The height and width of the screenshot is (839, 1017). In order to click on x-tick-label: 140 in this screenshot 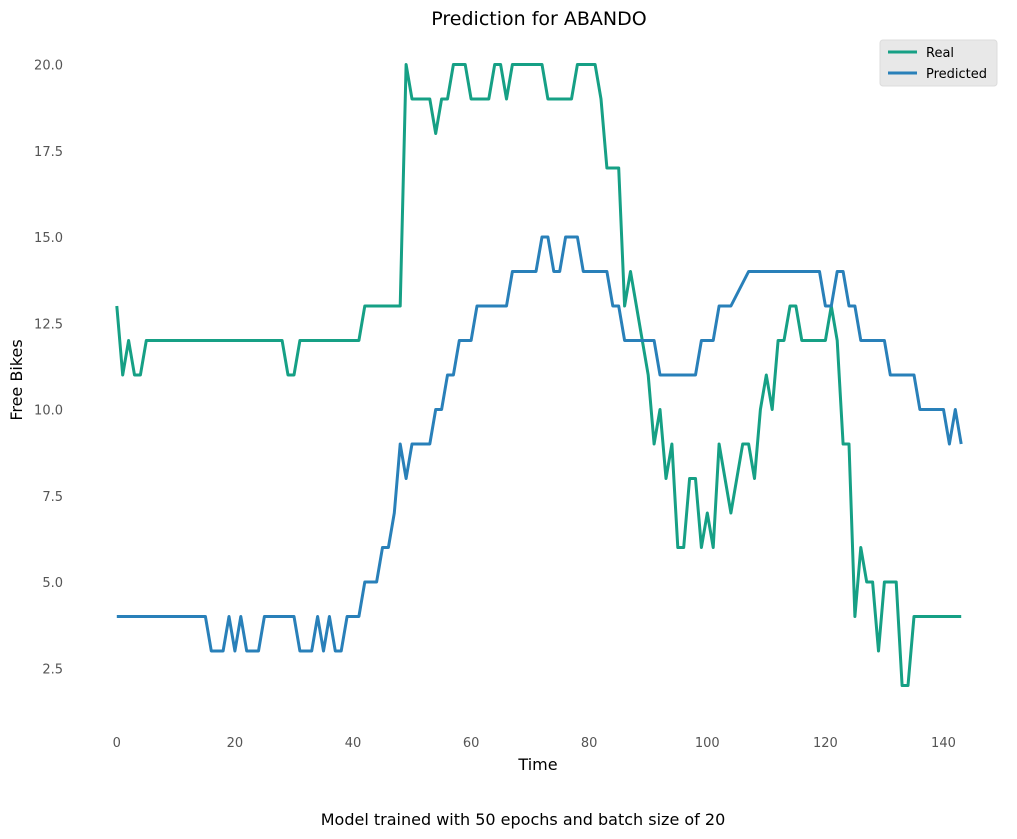, I will do `click(943, 743)`.